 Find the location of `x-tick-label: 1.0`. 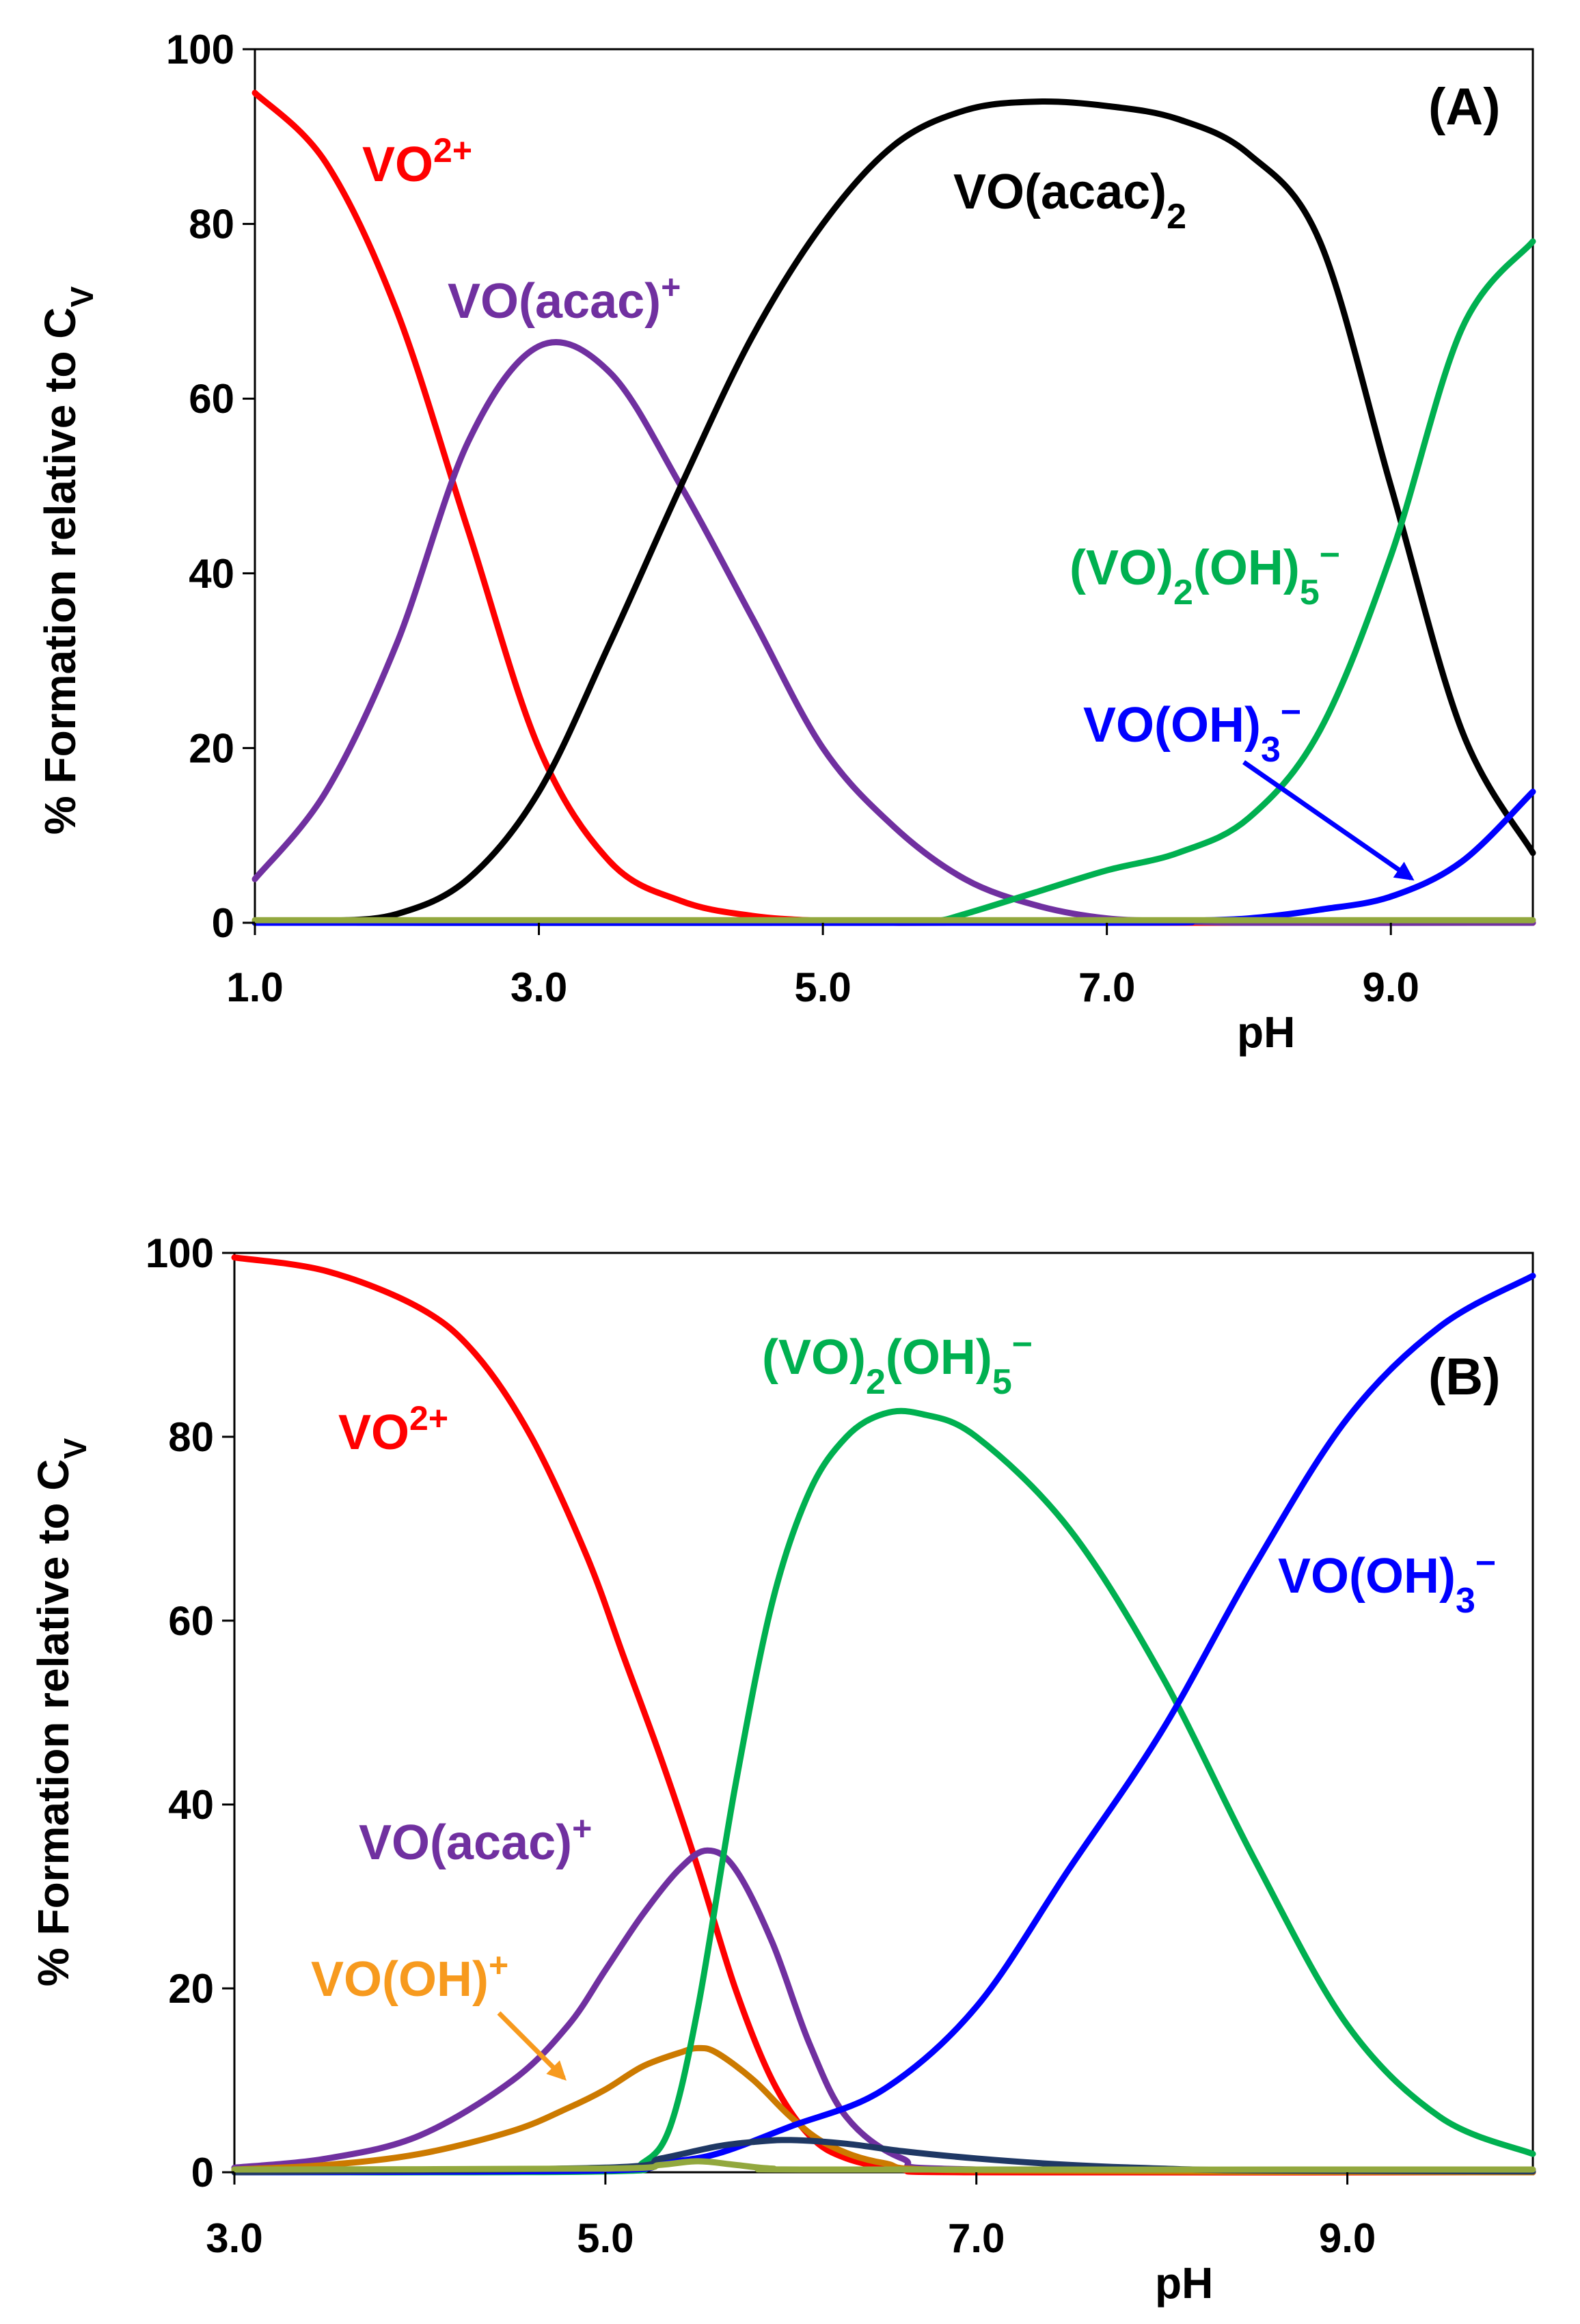

x-tick-label: 1.0 is located at coordinates (254, 987).